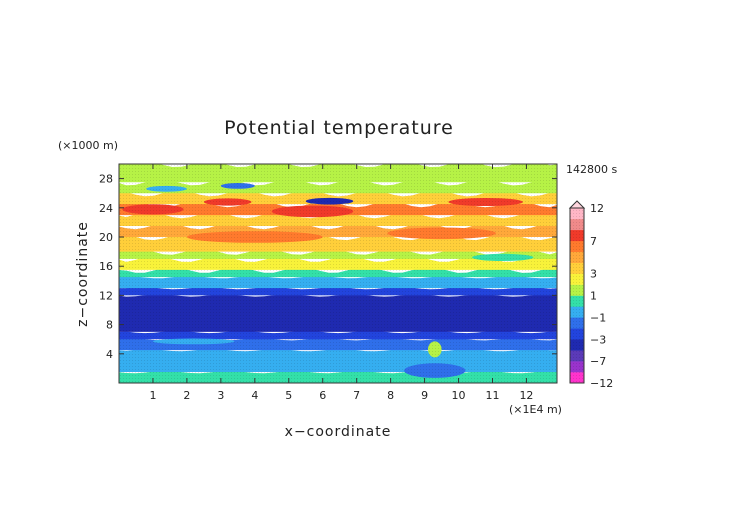  What do you see at coordinates (535, 409) in the screenshot?
I see `x-unit-label: (×1E4 m)` at bounding box center [535, 409].